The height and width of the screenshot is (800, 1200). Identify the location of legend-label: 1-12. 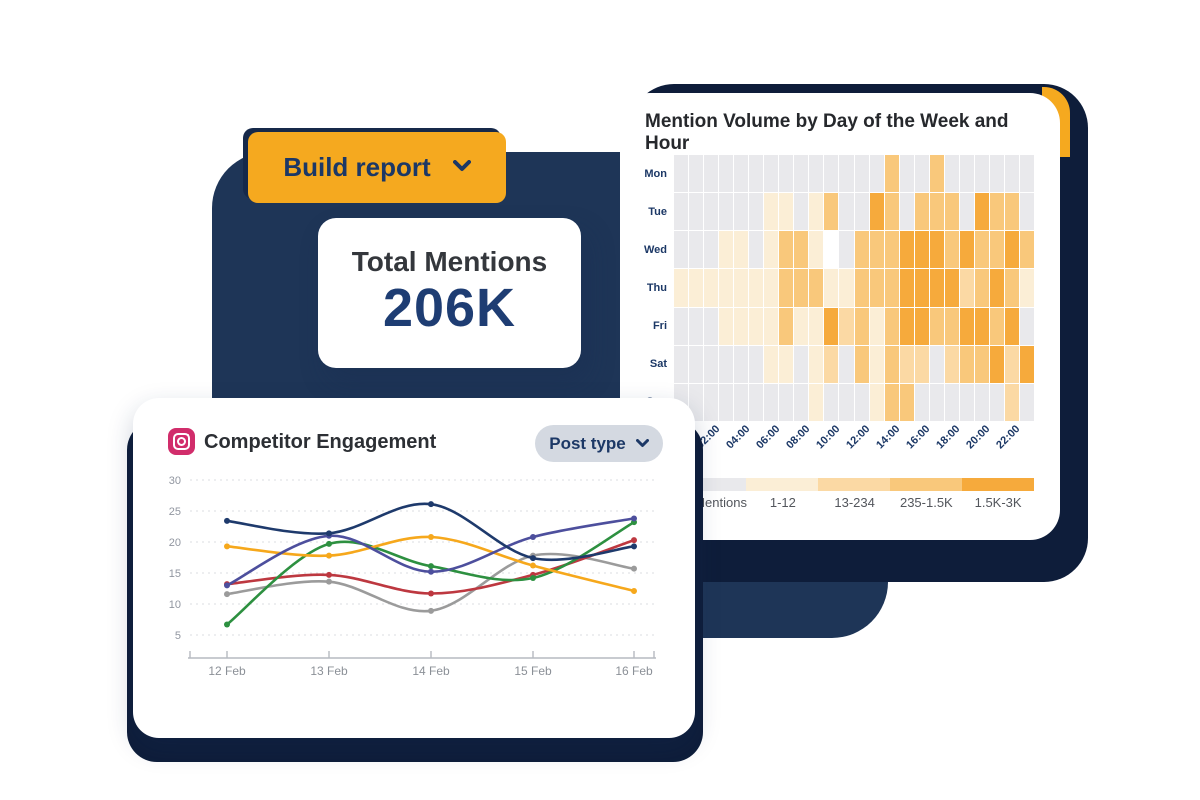
(782, 502).